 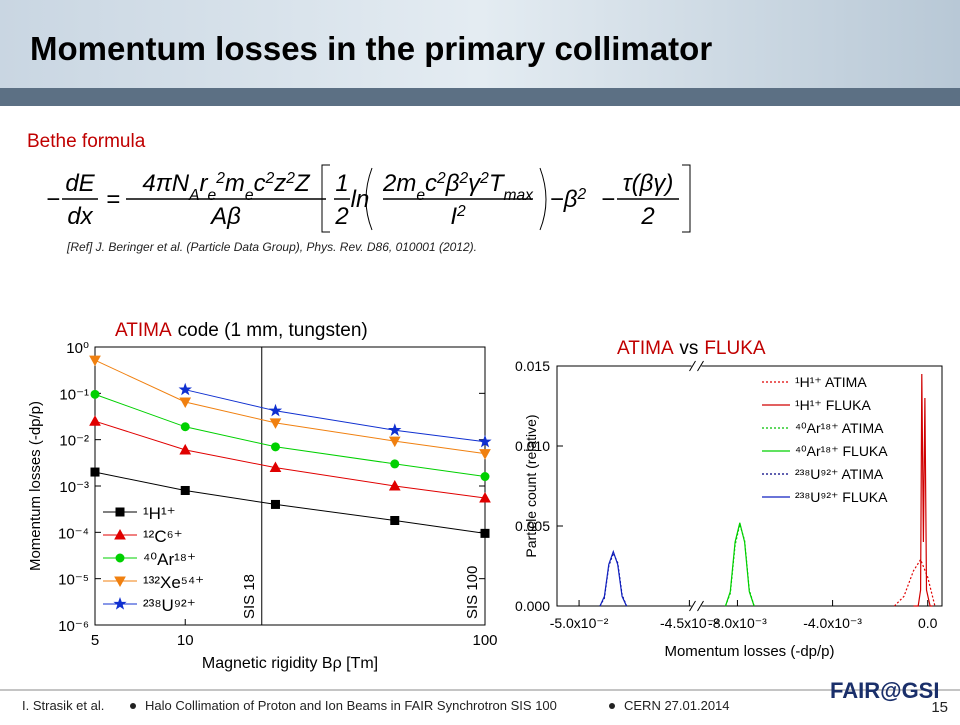 I want to click on y-tick-label: 10⁻¹, so click(x=74, y=394).